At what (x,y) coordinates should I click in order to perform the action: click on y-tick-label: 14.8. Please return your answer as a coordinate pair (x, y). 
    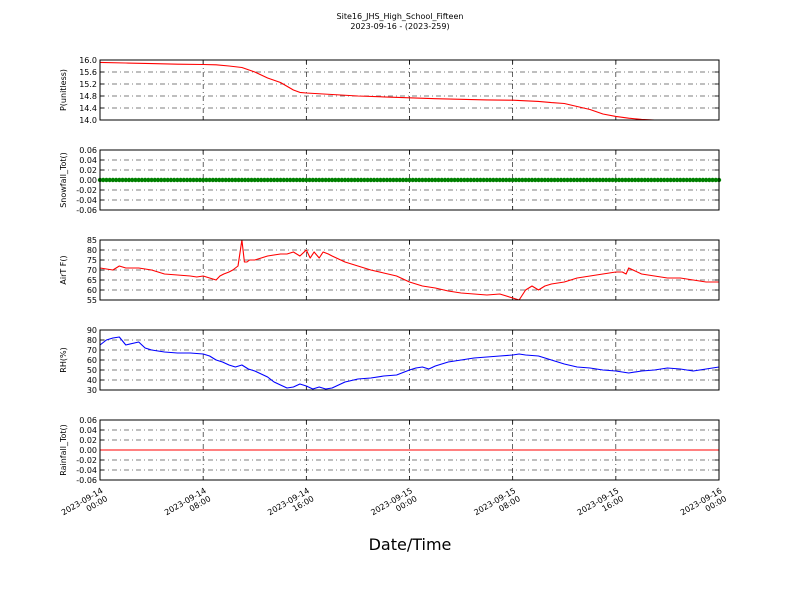
    Looking at the image, I should click on (88, 96).